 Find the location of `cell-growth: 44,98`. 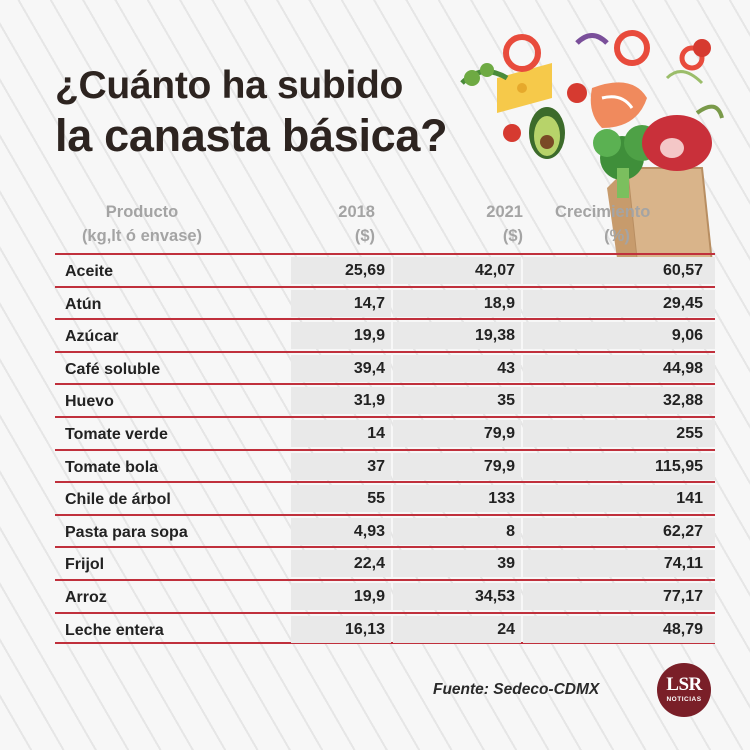

cell-growth: 44,98 is located at coordinates (619, 368).